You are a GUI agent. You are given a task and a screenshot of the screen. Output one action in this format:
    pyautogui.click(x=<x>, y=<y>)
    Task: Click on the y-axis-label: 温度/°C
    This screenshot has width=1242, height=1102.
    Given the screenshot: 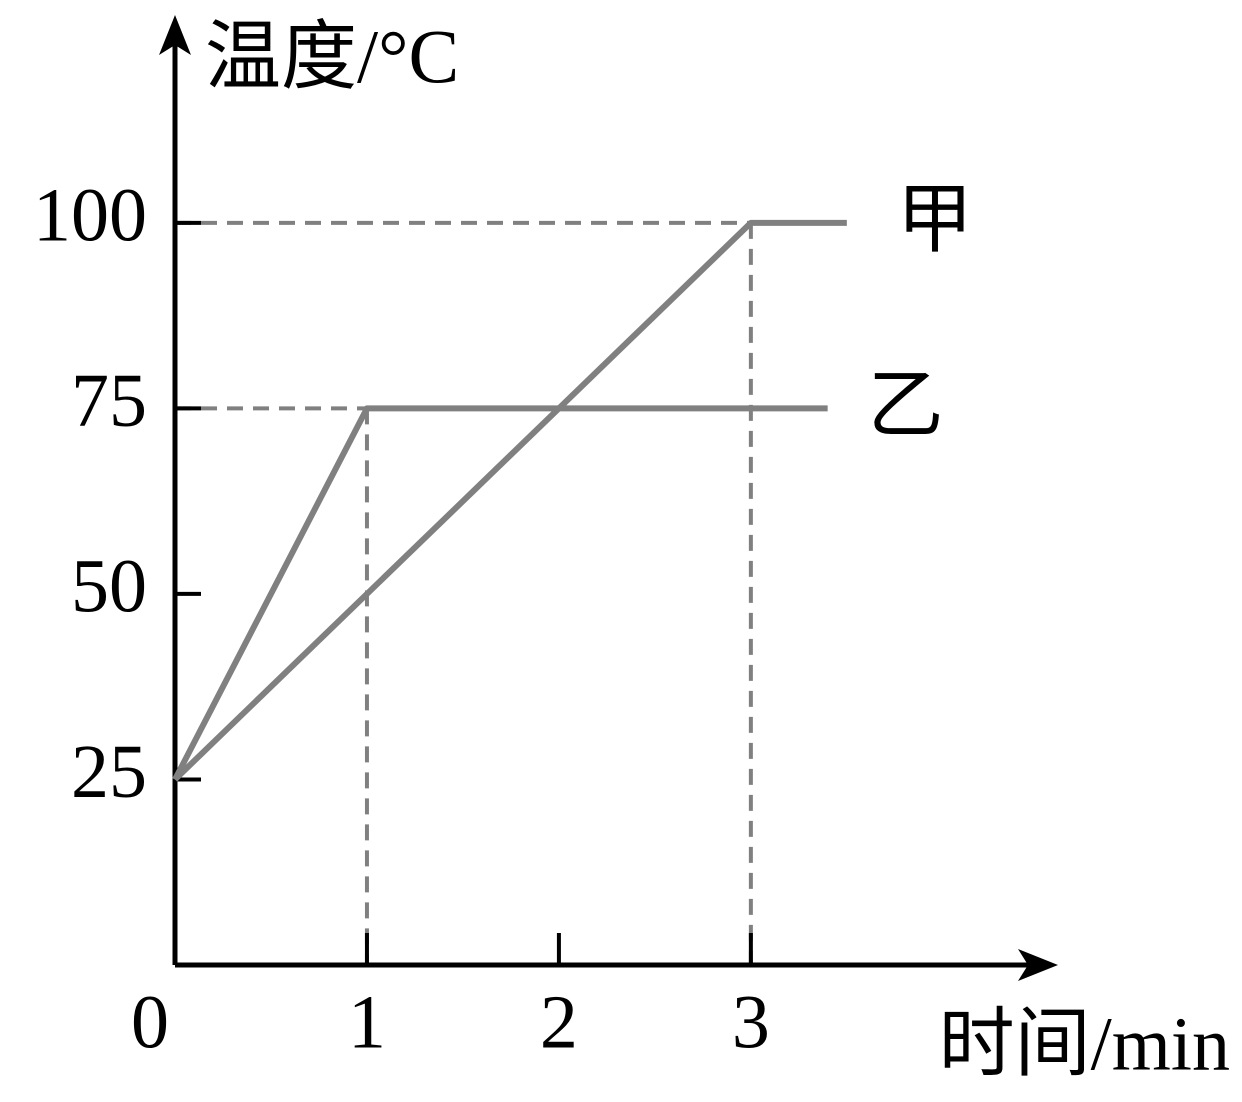 What is the action you would take?
    pyautogui.click(x=332, y=57)
    